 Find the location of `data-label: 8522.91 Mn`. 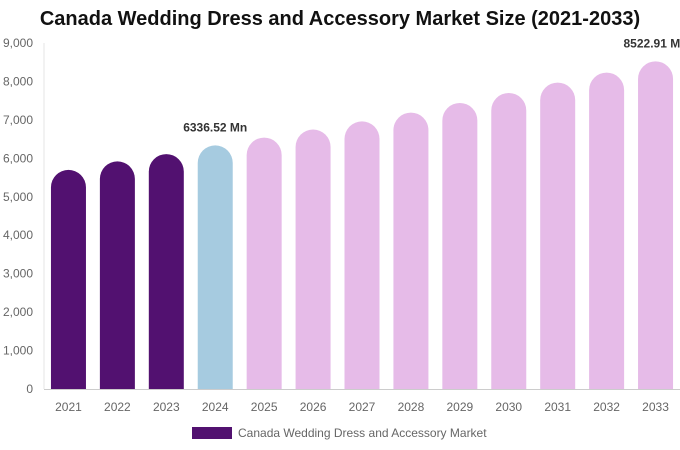

data-label: 8522.91 Mn is located at coordinates (652, 43).